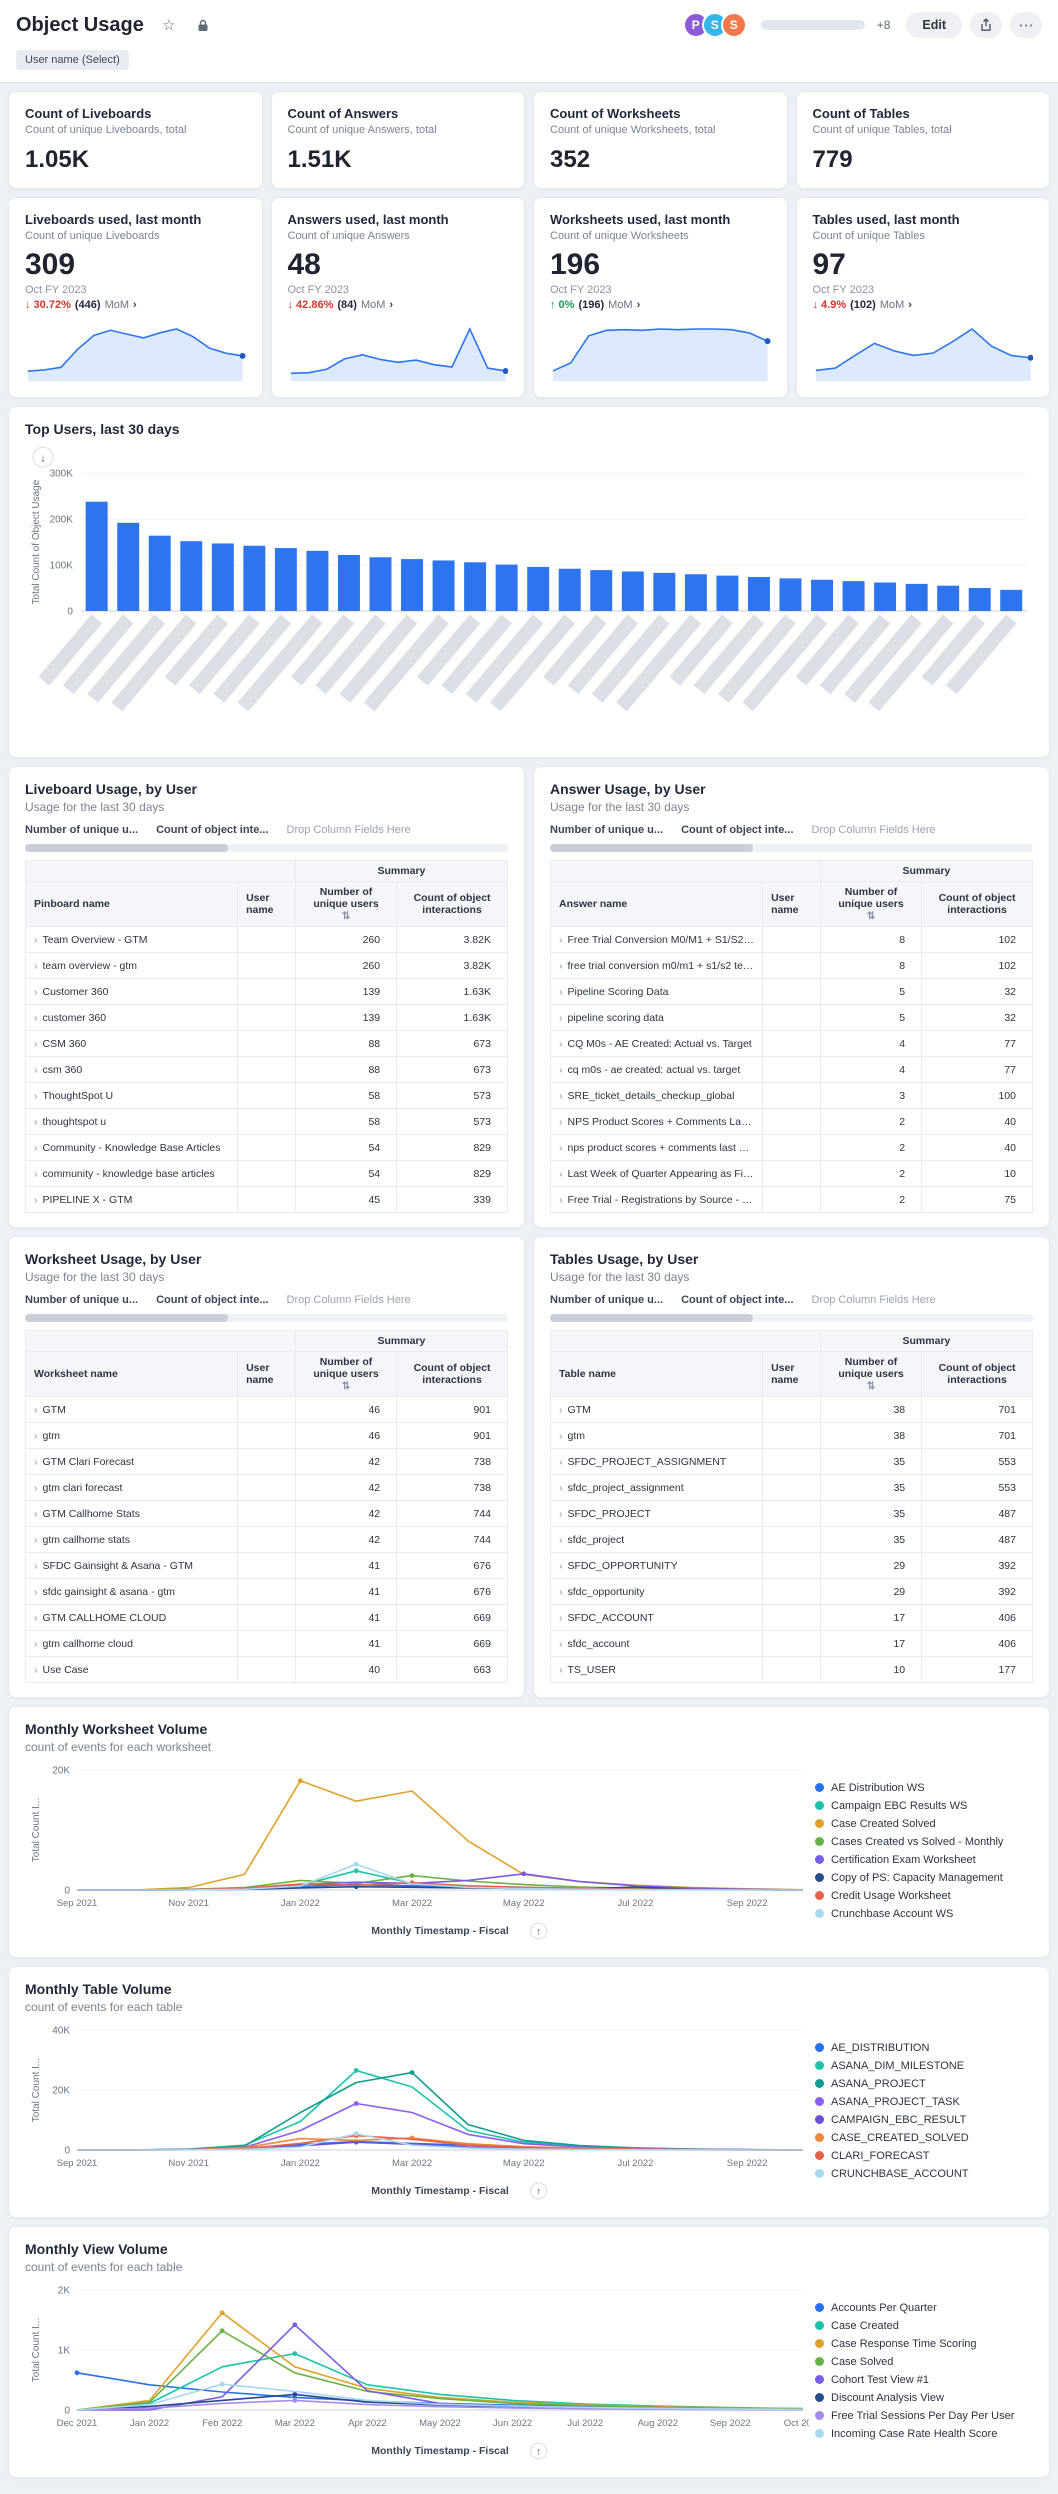 The image size is (1058, 2494). I want to click on legend-item: Case Solved, so click(923, 2362).